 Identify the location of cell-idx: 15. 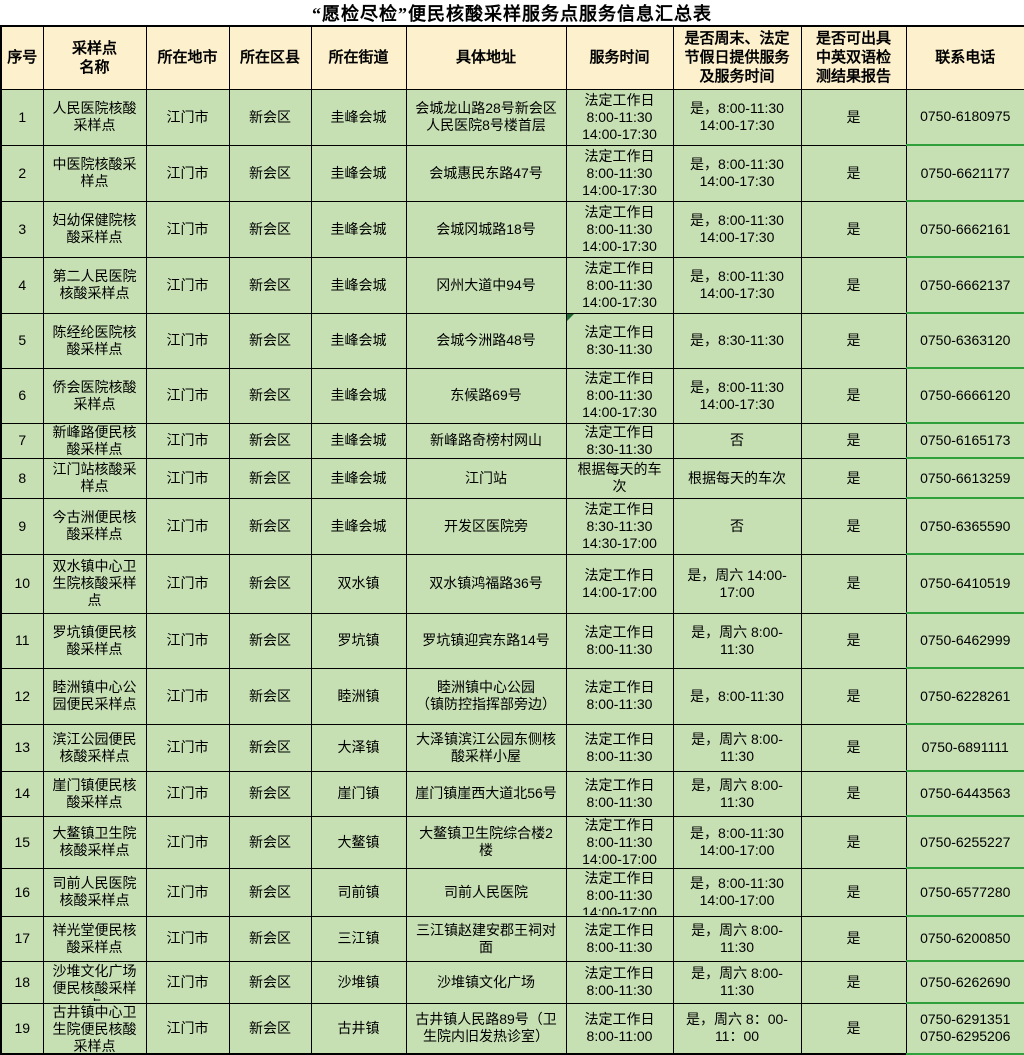
(22, 842).